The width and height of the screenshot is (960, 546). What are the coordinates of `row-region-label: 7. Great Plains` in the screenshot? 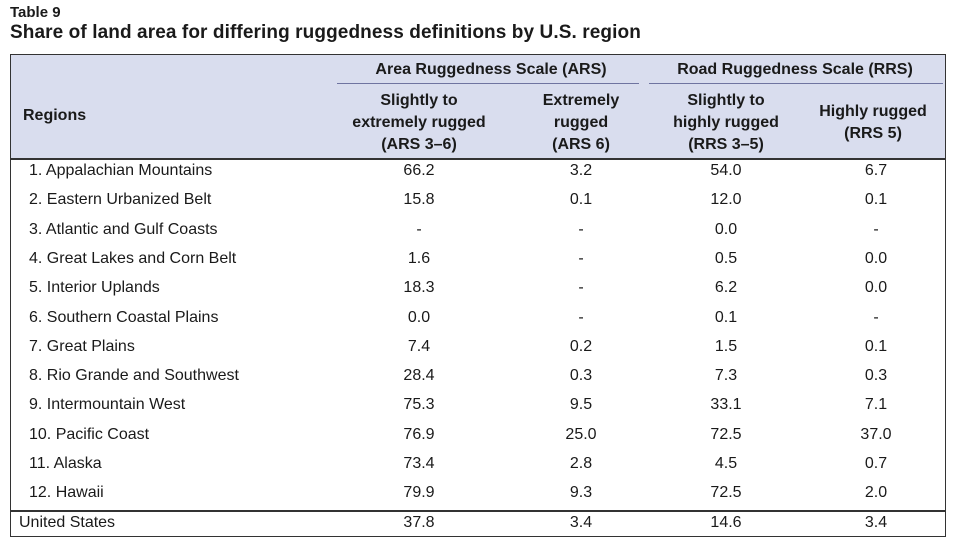 It's located at (82, 346).